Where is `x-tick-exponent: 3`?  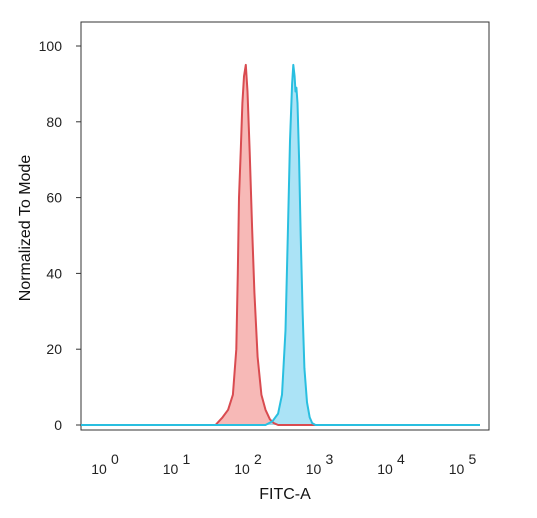
x-tick-exponent: 3 is located at coordinates (330, 459).